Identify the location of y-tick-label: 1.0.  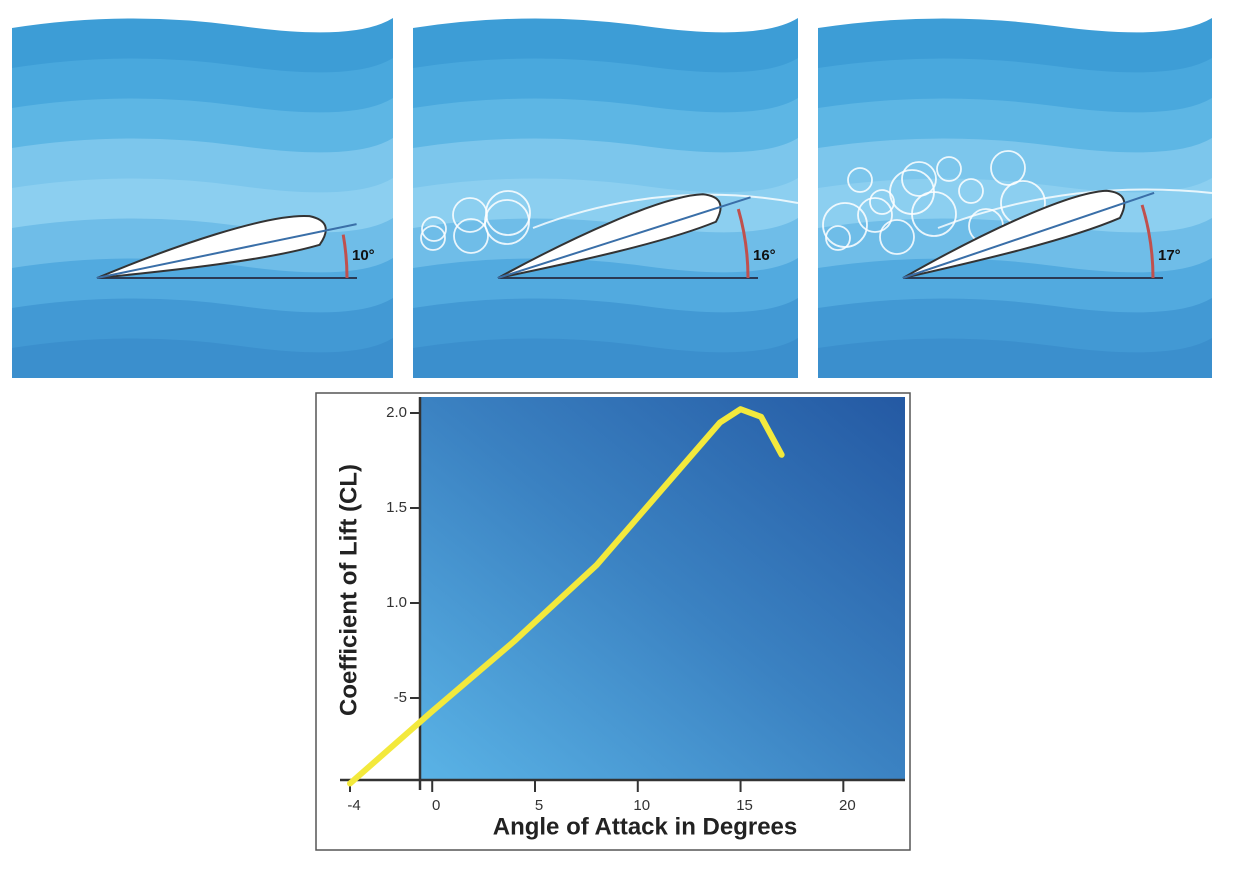
(396, 602).